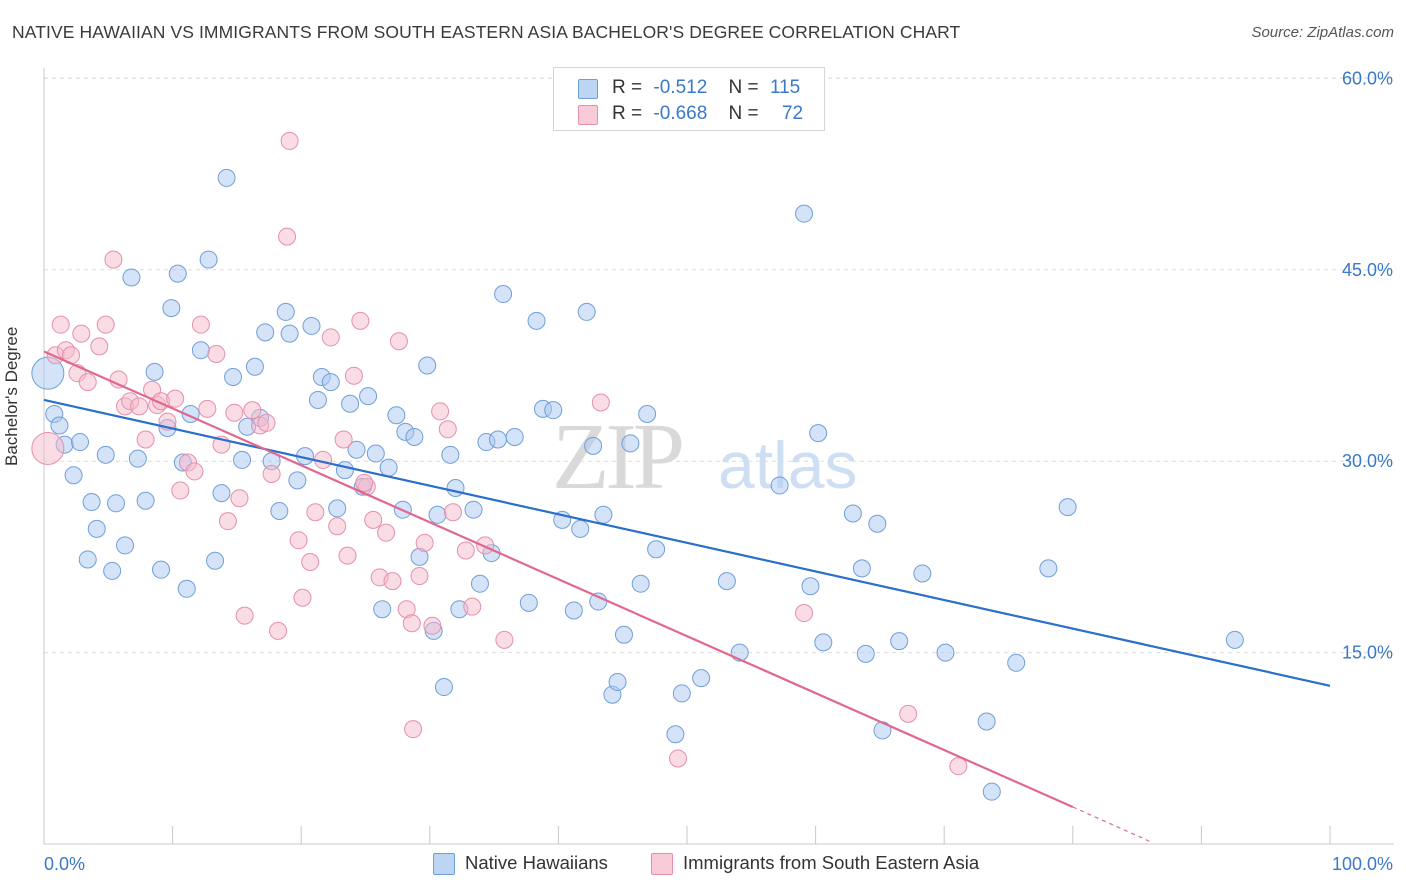 The width and height of the screenshot is (1406, 892). I want to click on y-axis-label: Bachelor's Degree, so click(11, 396).